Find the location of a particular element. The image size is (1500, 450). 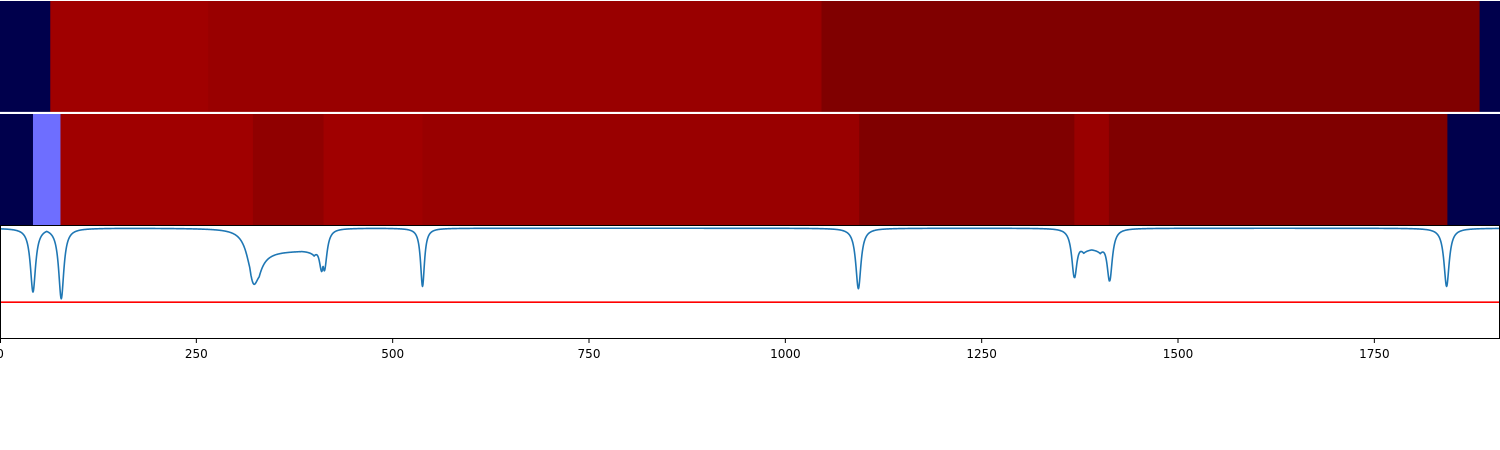

x-tick-label-4: 1000 is located at coordinates (785, 354).